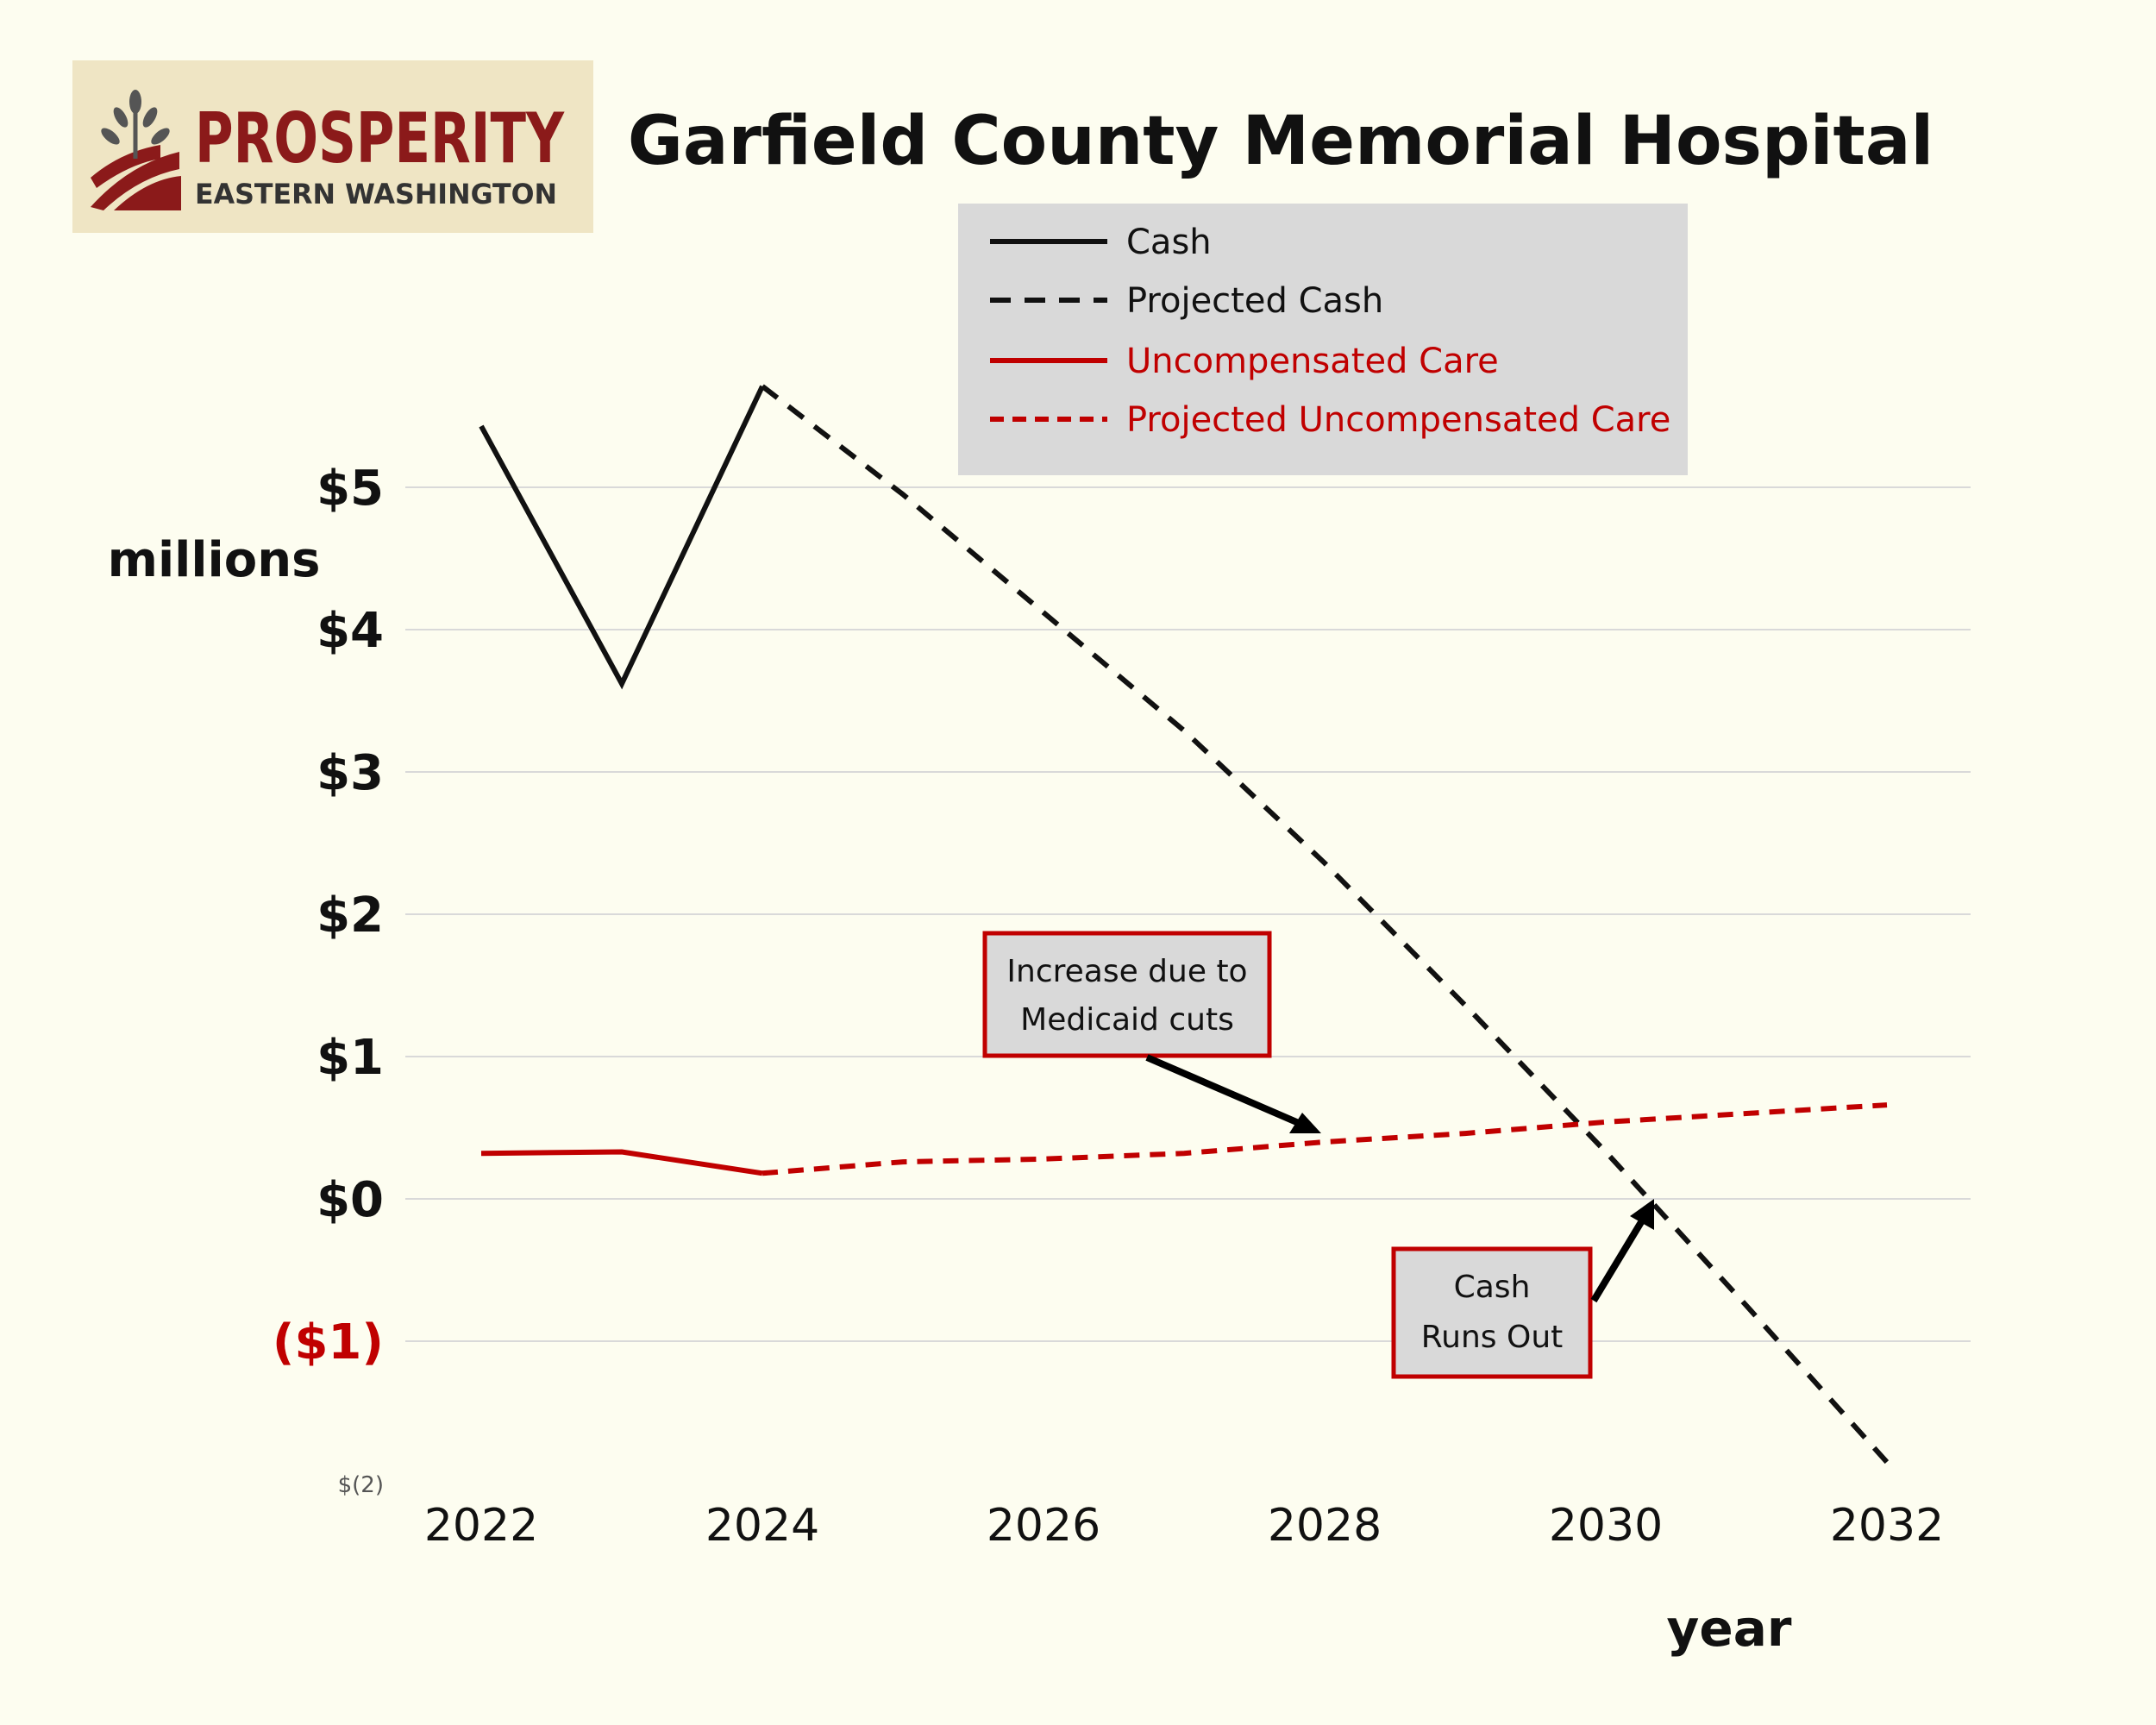 The height and width of the screenshot is (1725, 2156). Describe the element at coordinates (1126, 972) in the screenshot. I see `annotation-medicaid-line1: Increase due to` at that location.